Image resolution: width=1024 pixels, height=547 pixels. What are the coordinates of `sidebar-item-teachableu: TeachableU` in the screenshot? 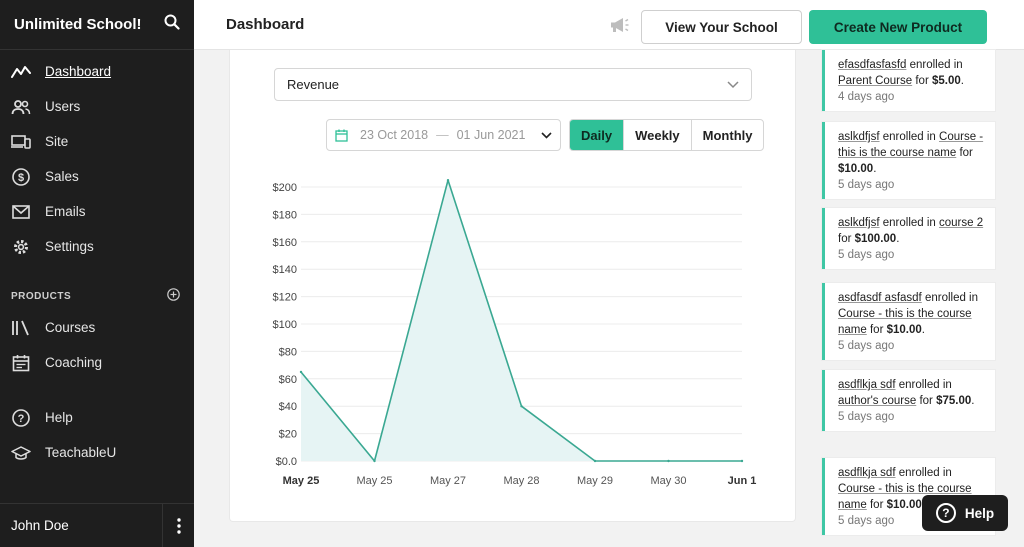 It's located at (97, 452).